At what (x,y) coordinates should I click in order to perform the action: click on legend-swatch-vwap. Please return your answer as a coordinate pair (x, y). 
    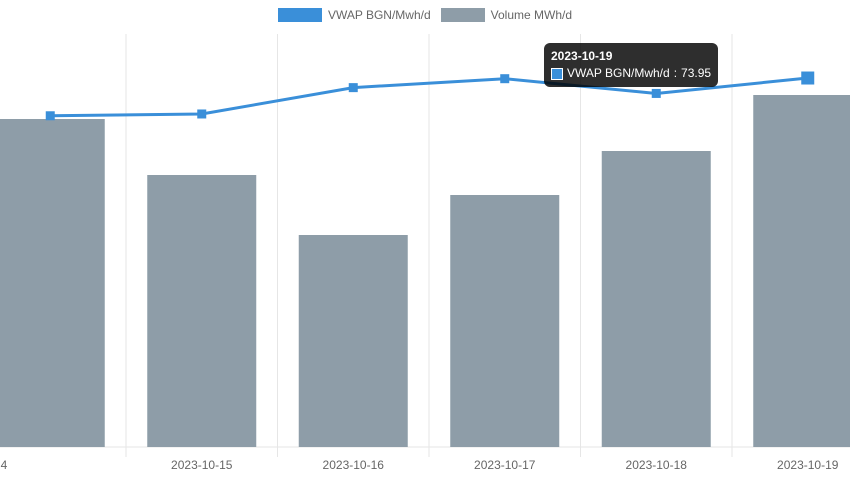
    Looking at the image, I should click on (299, 15).